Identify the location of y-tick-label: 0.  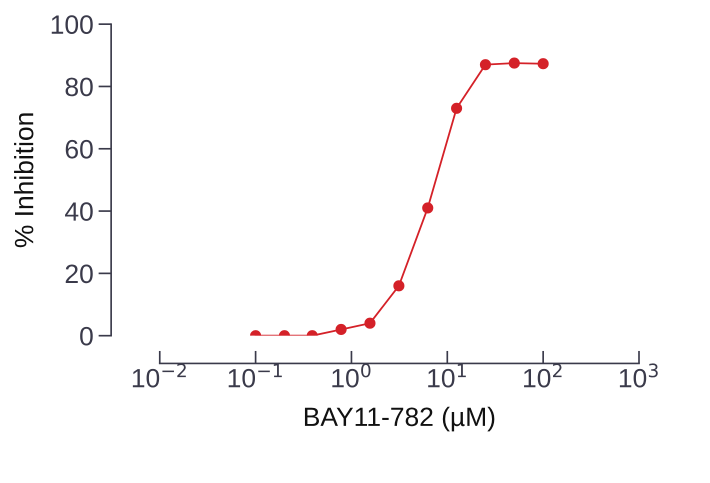
(86, 336).